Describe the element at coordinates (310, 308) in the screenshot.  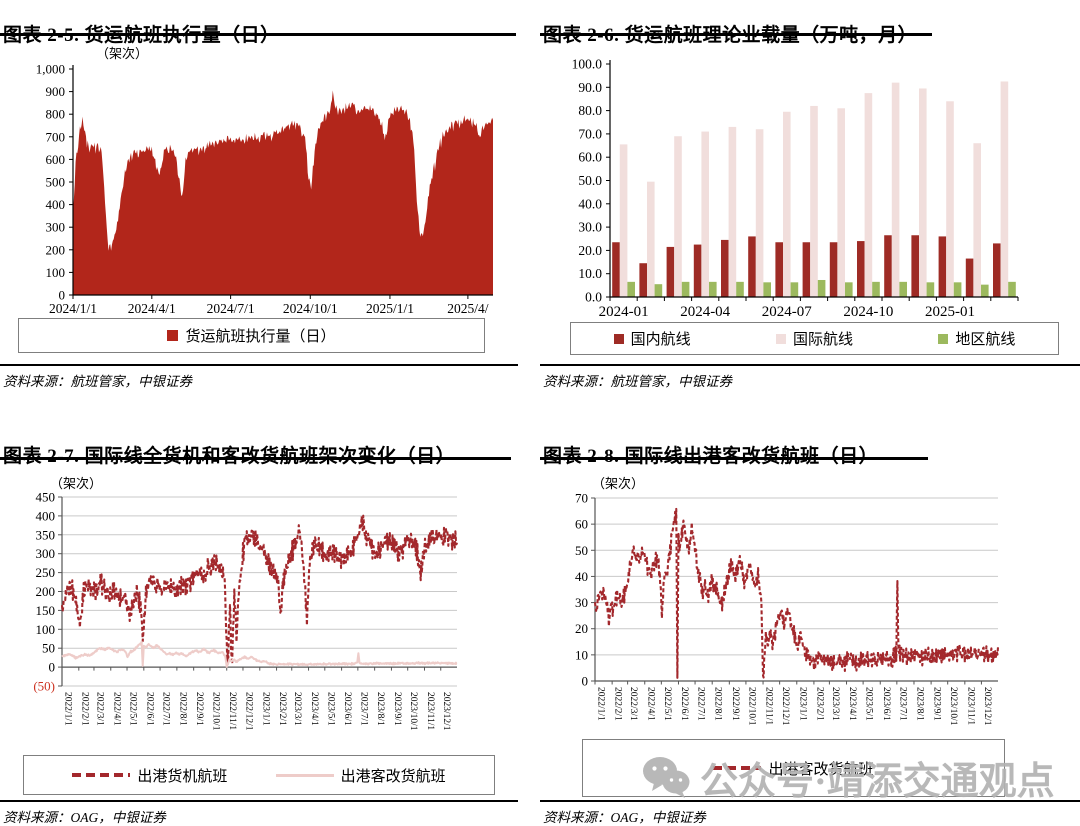
I see `svg-text: 2024/10/1` at that location.